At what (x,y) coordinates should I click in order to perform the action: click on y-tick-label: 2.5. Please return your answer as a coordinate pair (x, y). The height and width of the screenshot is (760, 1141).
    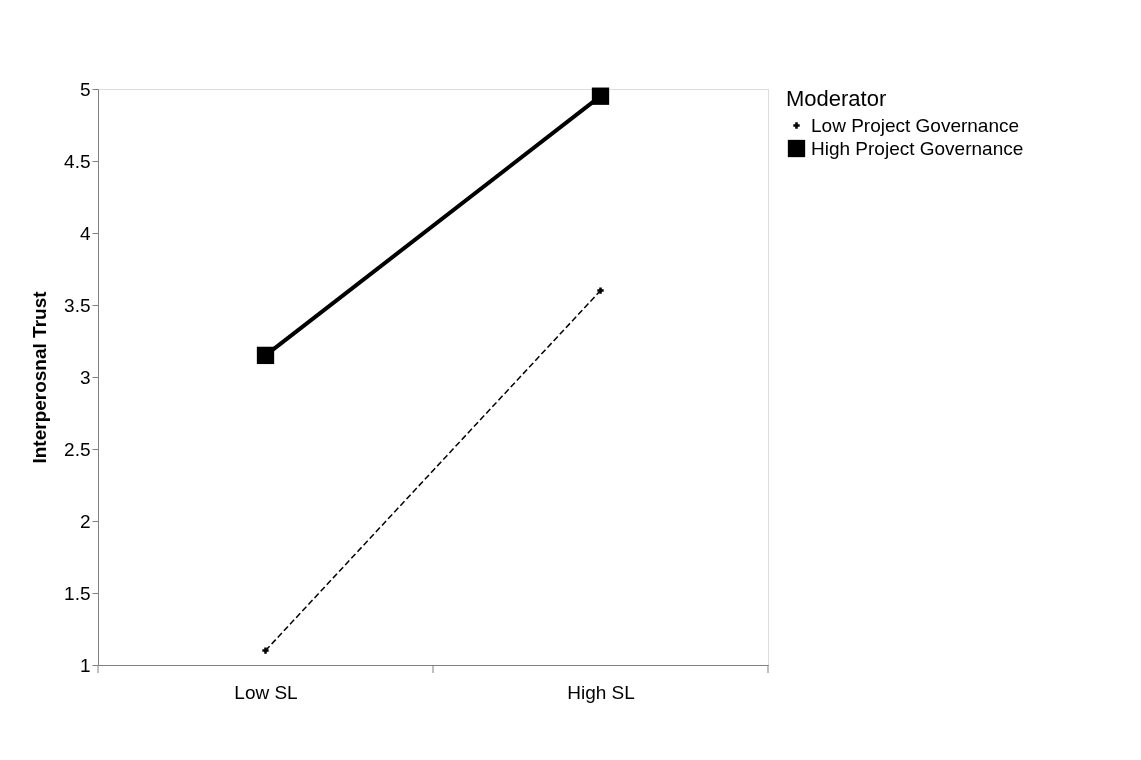
    Looking at the image, I should click on (77, 449).